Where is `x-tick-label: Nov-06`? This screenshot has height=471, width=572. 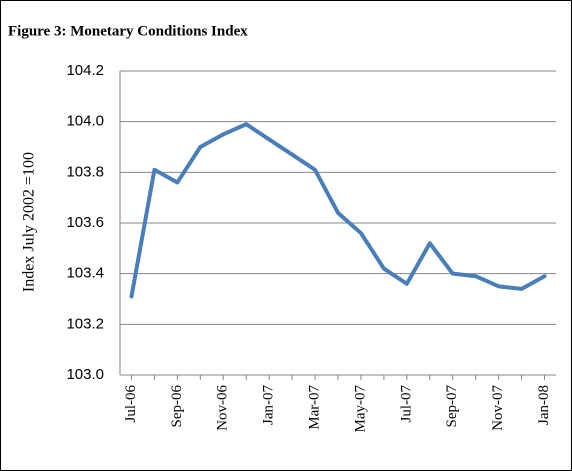 x-tick-label: Nov-06 is located at coordinates (223, 408).